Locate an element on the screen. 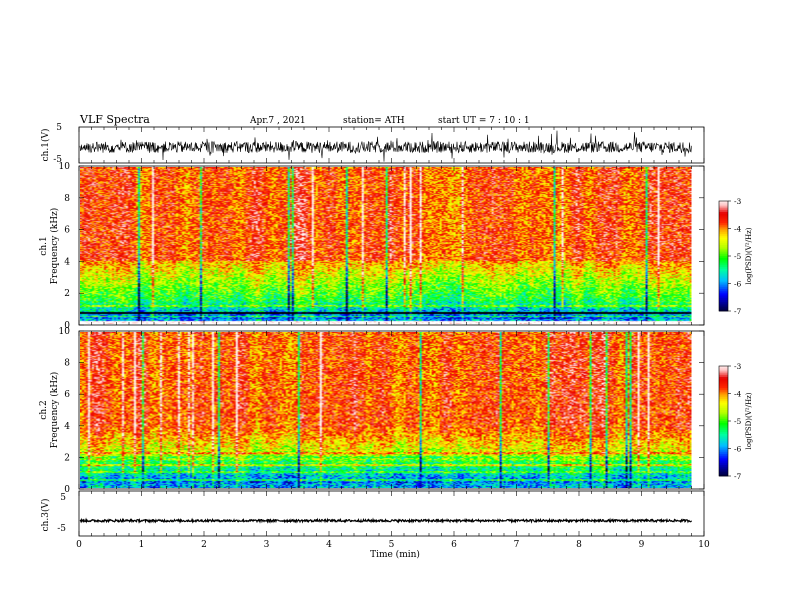 The image size is (792, 616). ch3-waveform-ylabel: ch.3(V) is located at coordinates (45, 515).